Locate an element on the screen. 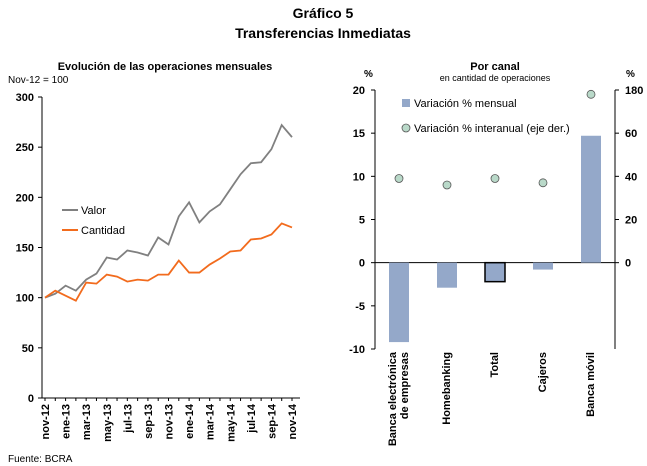 This screenshot has width=647, height=466. chart-title: Por canal is located at coordinates (495, 67).